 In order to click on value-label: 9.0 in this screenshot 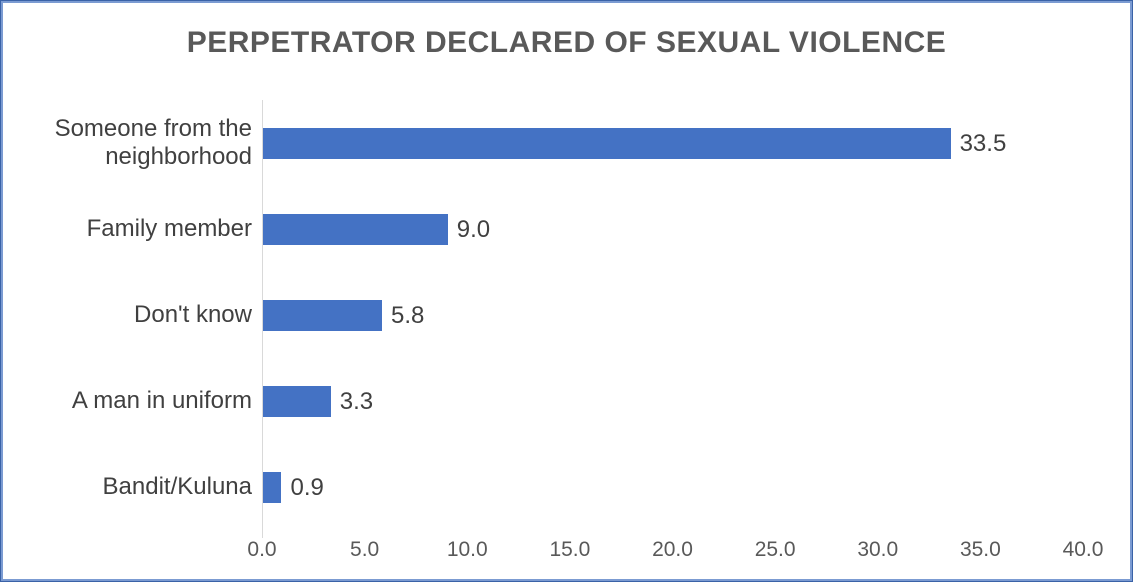, I will do `click(473, 229)`.